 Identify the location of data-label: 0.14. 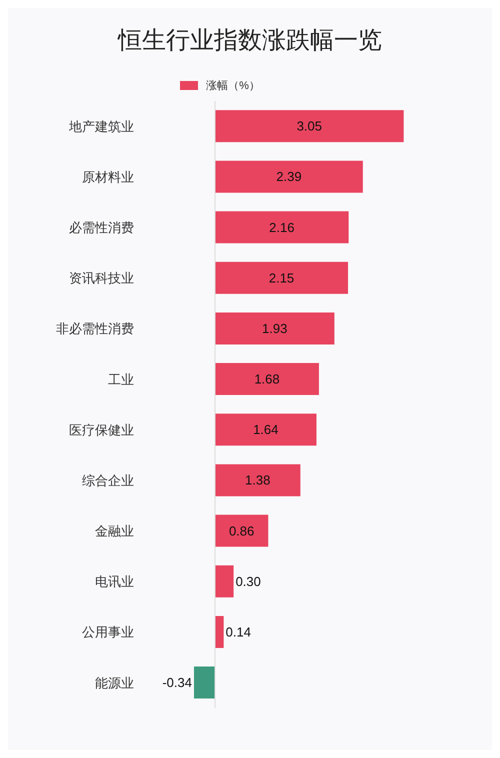
(238, 632).